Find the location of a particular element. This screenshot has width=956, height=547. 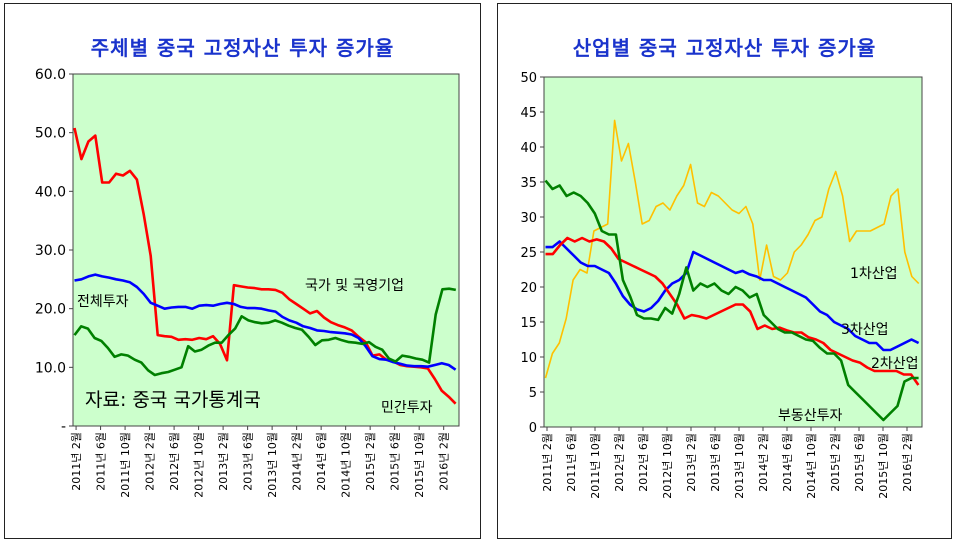

left-chart-title: 주체별 중국 고정자산 투자 증가율 is located at coordinates (242, 48).